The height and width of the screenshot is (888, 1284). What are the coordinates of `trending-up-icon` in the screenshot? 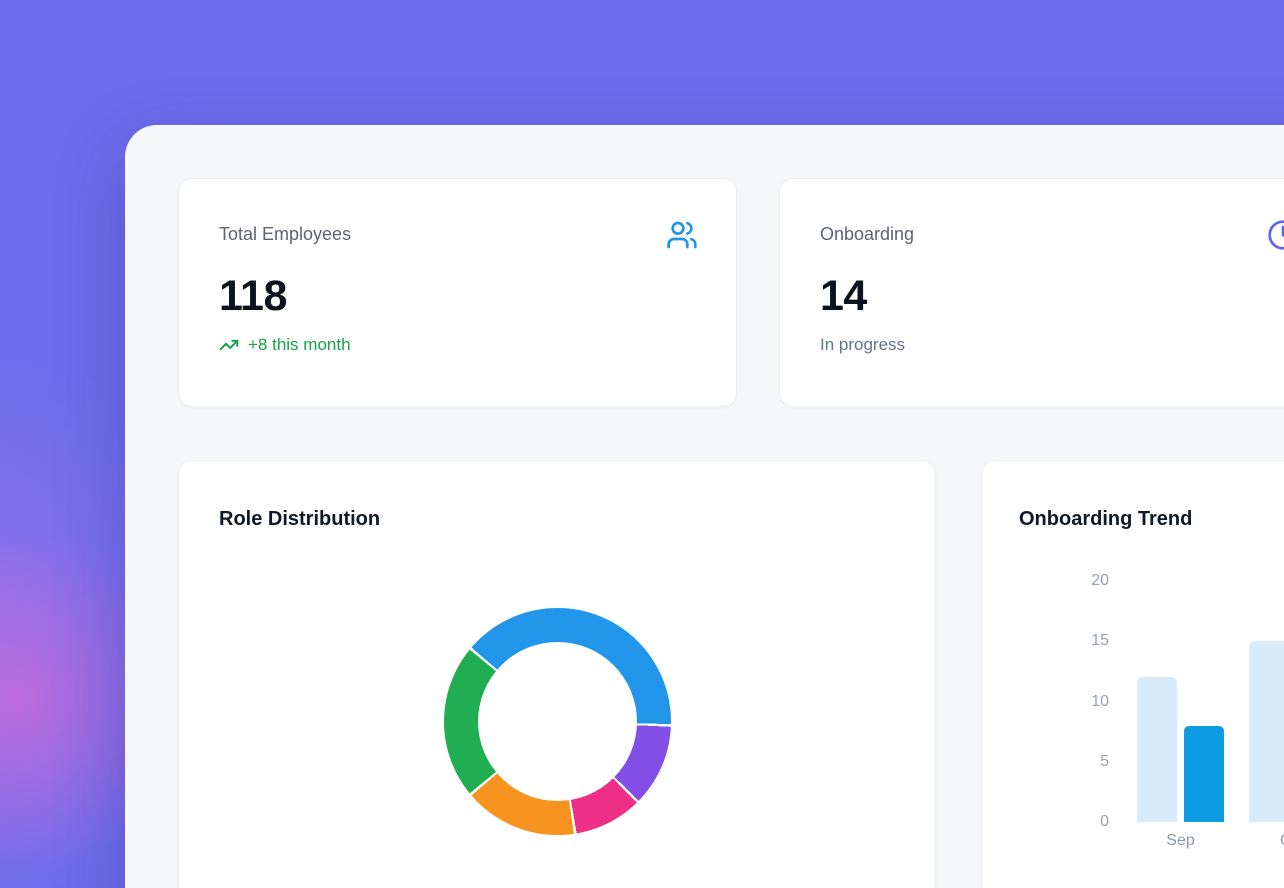 It's located at (229, 345).